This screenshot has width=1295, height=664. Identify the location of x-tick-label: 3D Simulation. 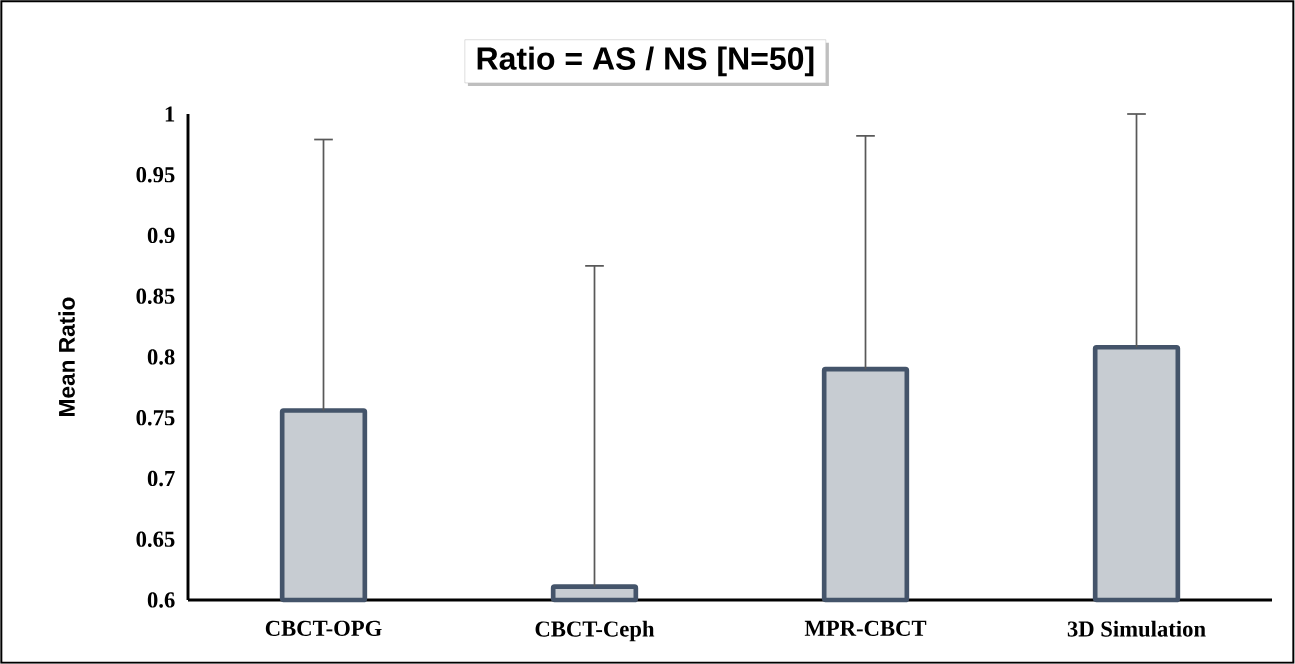
(1136, 628).